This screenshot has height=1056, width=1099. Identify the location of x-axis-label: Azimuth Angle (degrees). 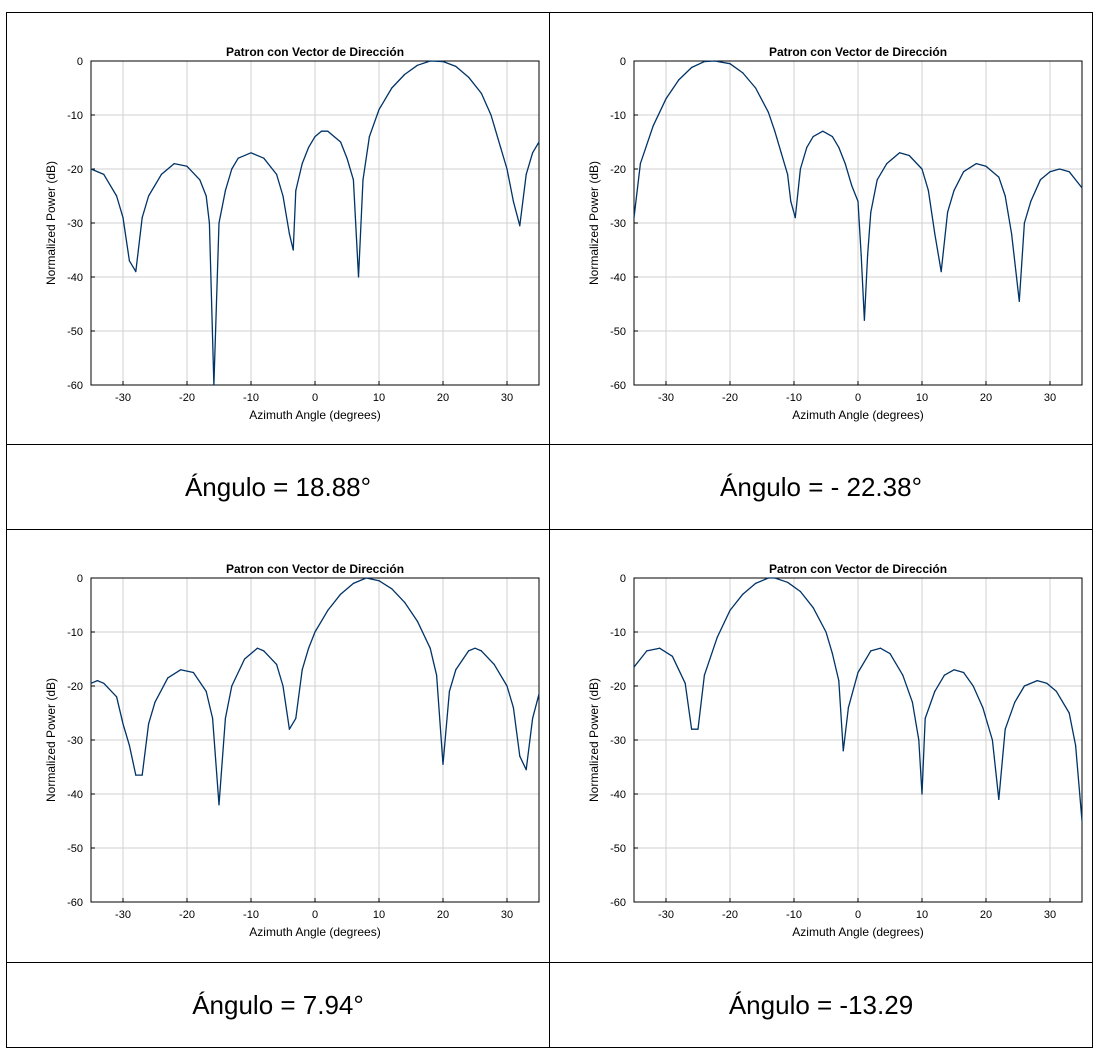
(314, 932).